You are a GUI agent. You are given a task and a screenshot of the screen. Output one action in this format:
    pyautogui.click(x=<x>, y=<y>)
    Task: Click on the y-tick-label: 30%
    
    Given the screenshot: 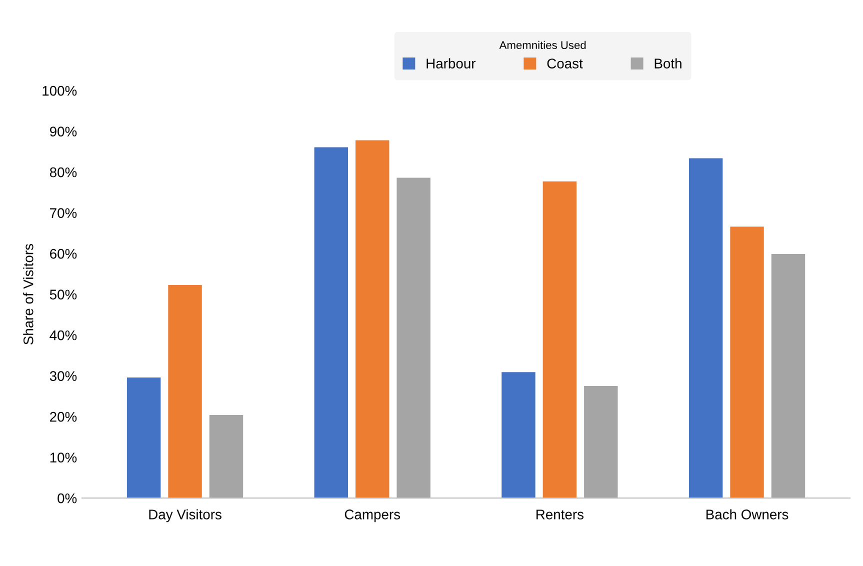 What is the action you would take?
    pyautogui.click(x=63, y=376)
    